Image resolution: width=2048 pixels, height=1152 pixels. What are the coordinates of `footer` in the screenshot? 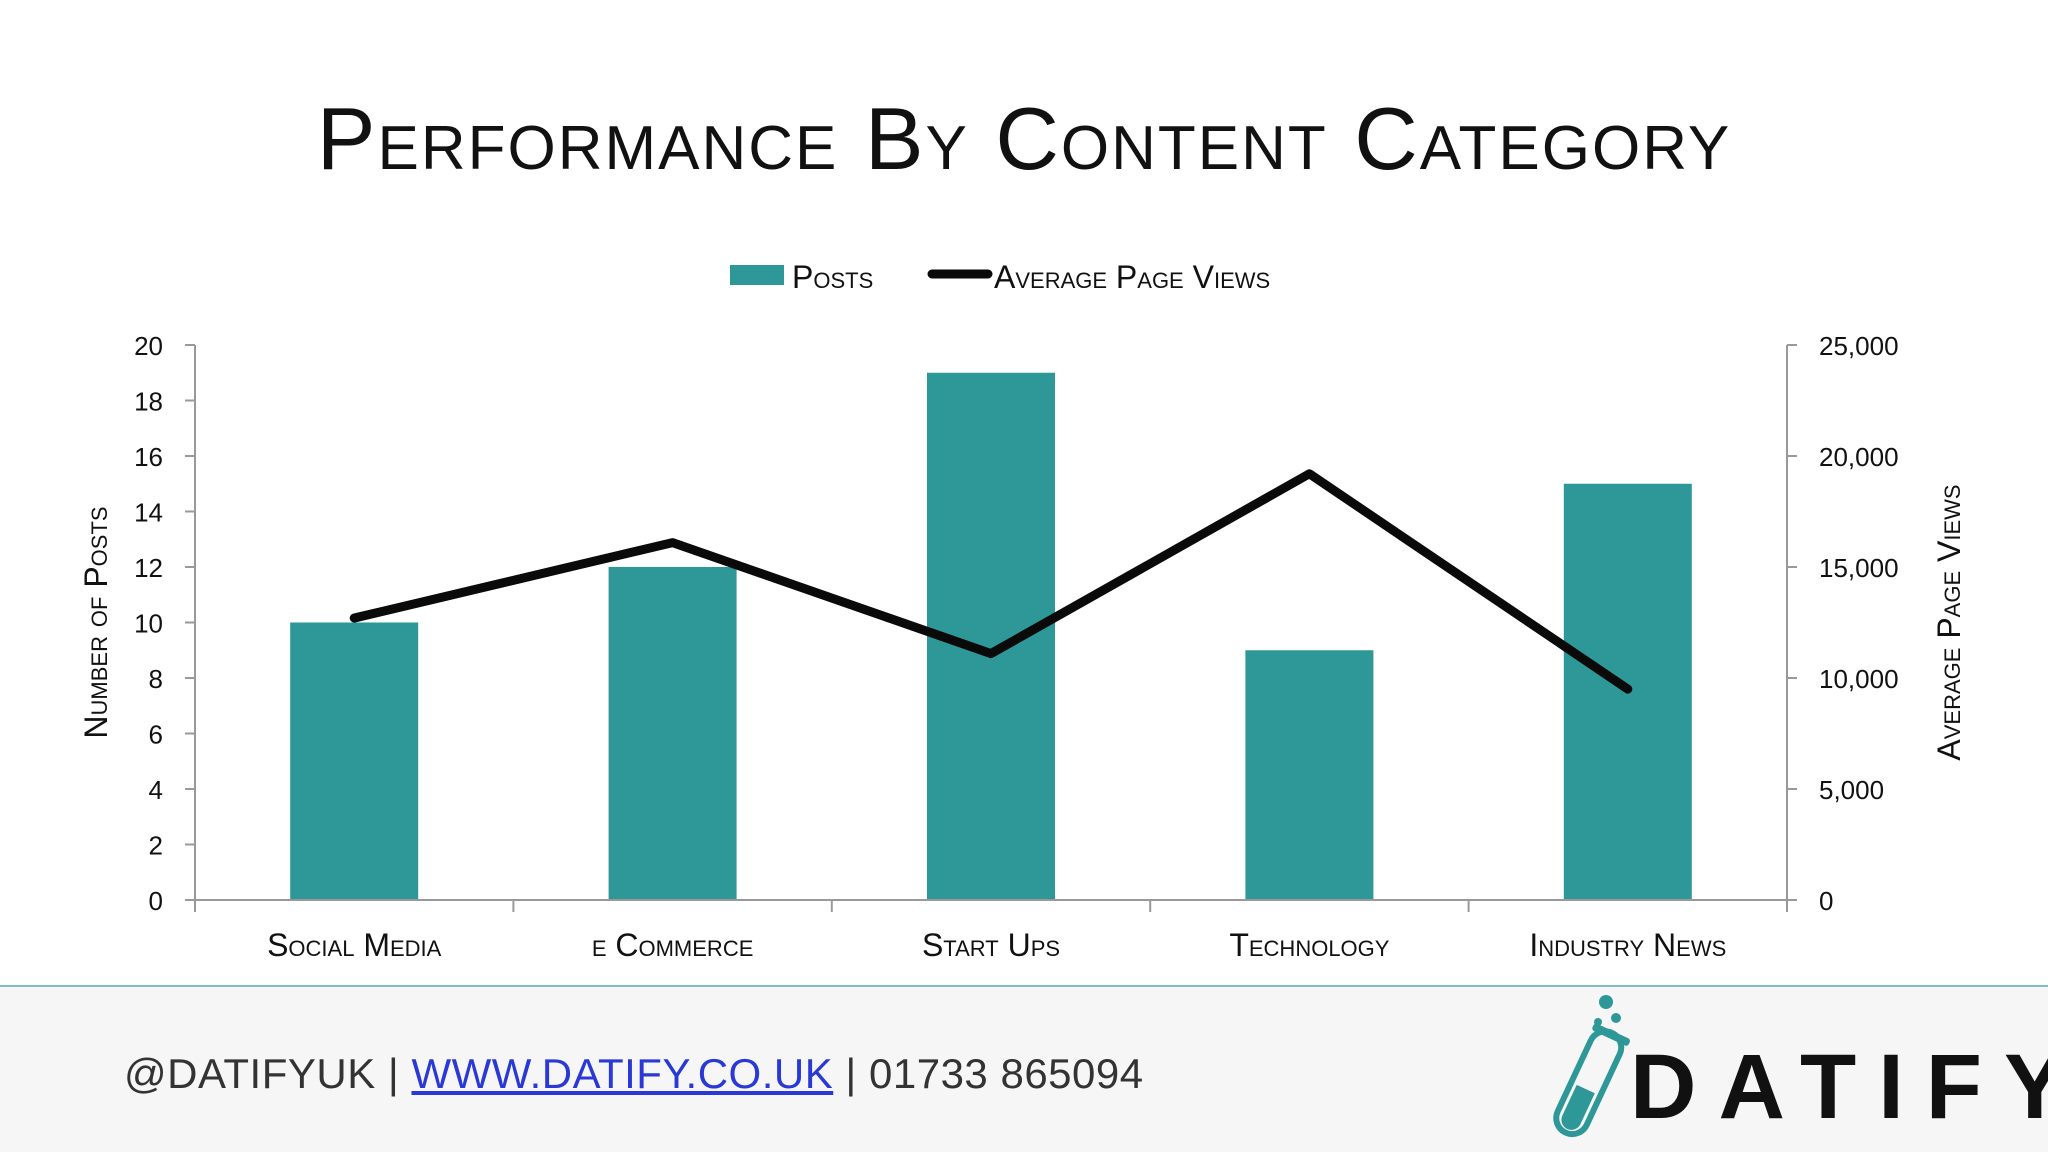 It's located at (1024, 1069).